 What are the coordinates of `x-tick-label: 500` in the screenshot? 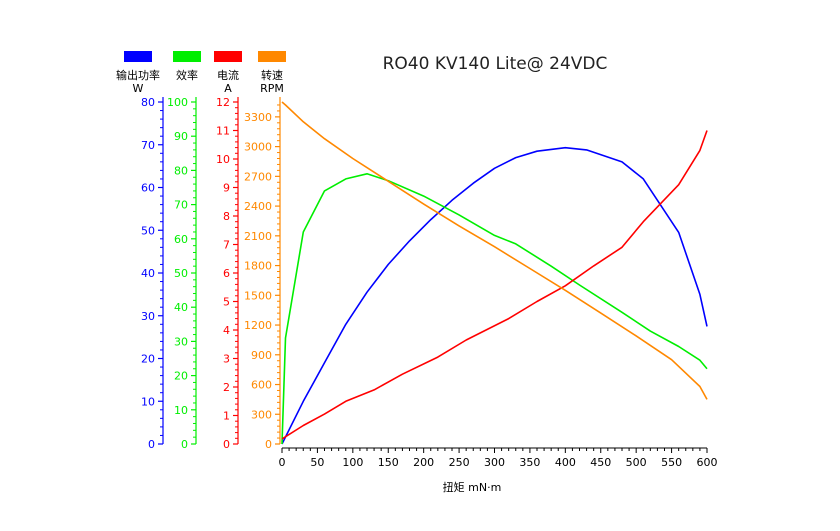 It's located at (636, 462).